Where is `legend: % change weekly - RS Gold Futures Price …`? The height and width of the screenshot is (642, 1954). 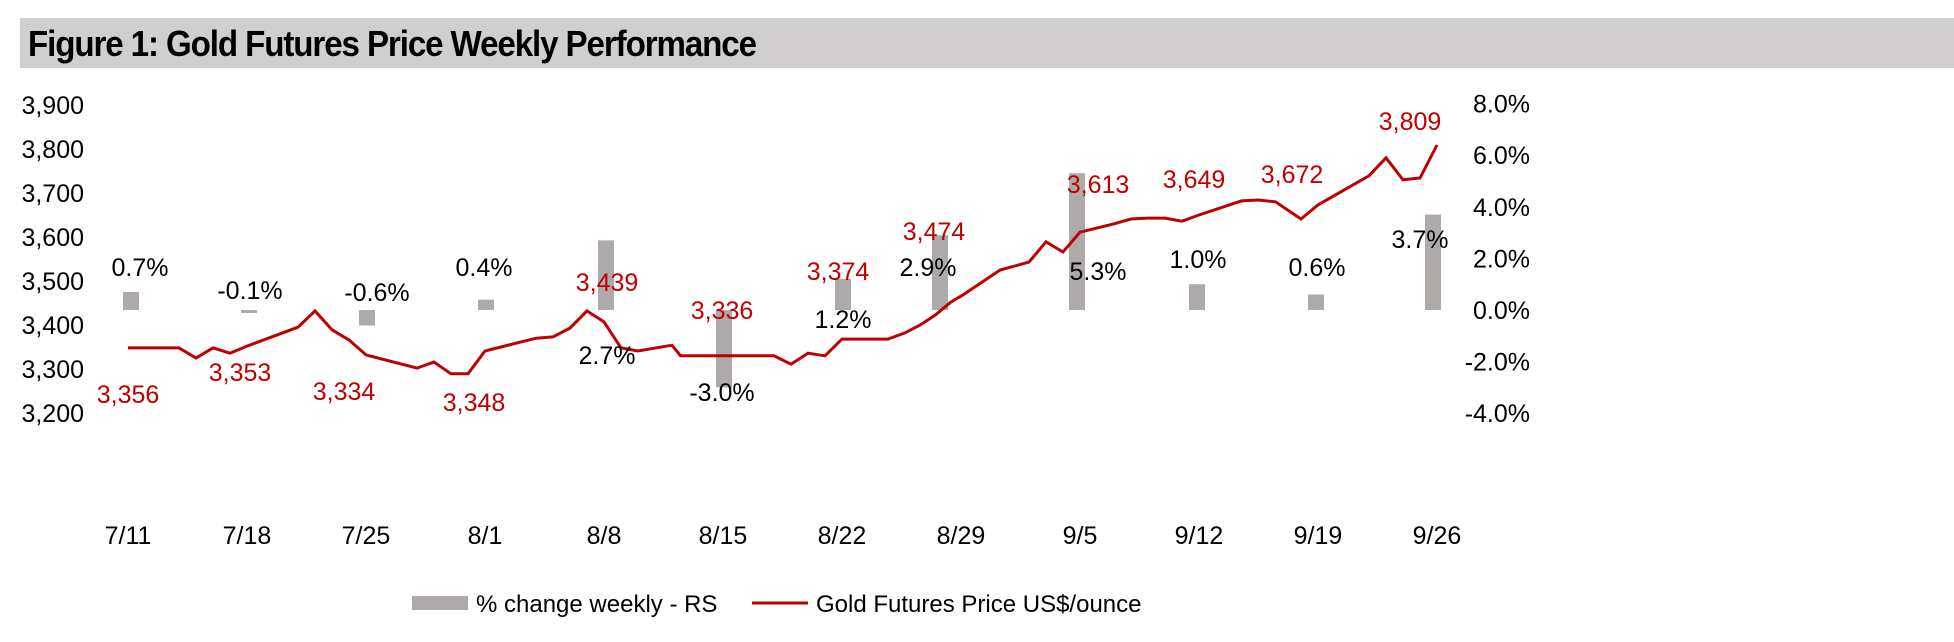
legend: % change weekly - RS Gold Futures Price … is located at coordinates (777, 604).